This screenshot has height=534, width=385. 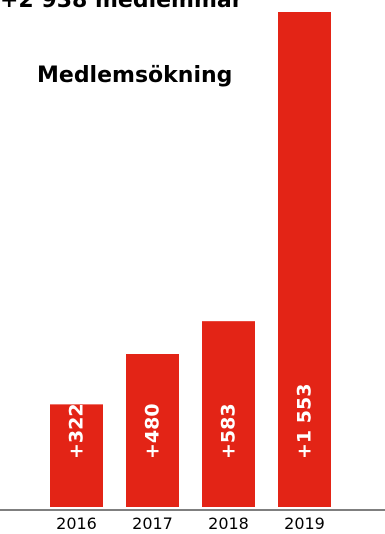 What do you see at coordinates (76, 523) in the screenshot?
I see `x-tick-label-2016: 2016` at bounding box center [76, 523].